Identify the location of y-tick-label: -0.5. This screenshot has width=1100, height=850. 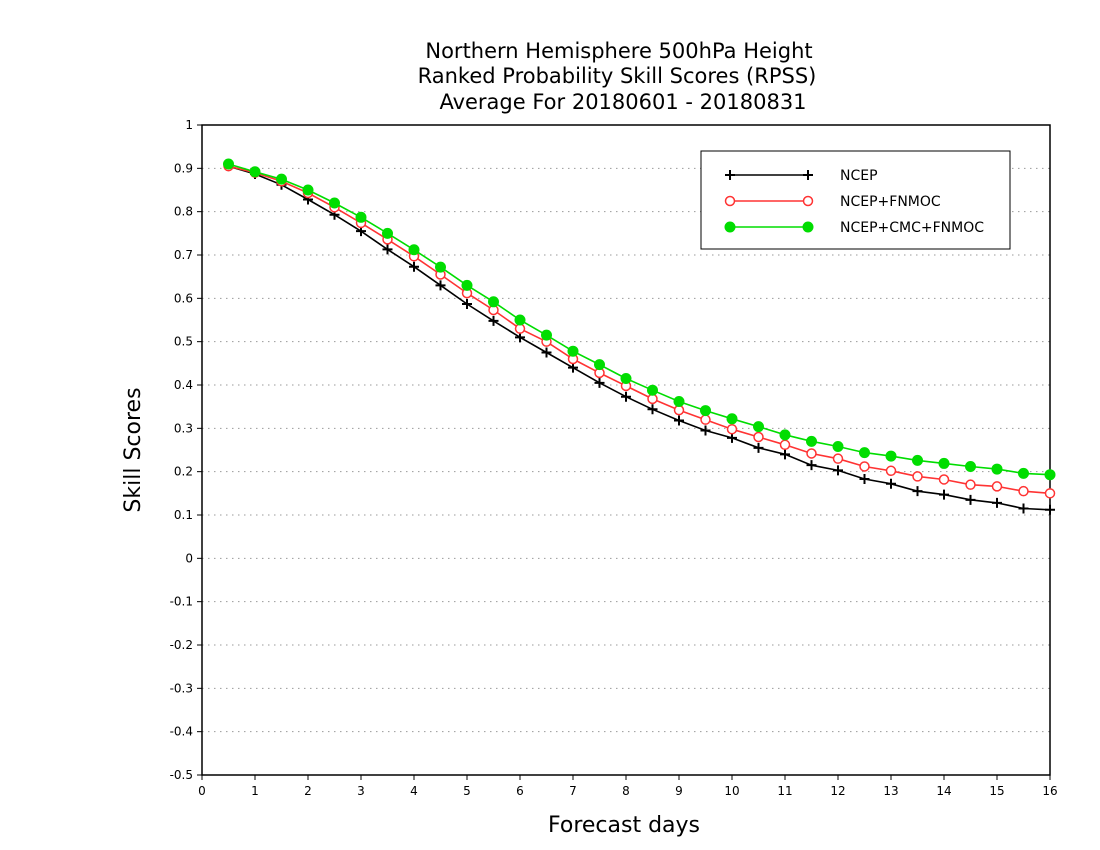
(181, 775).